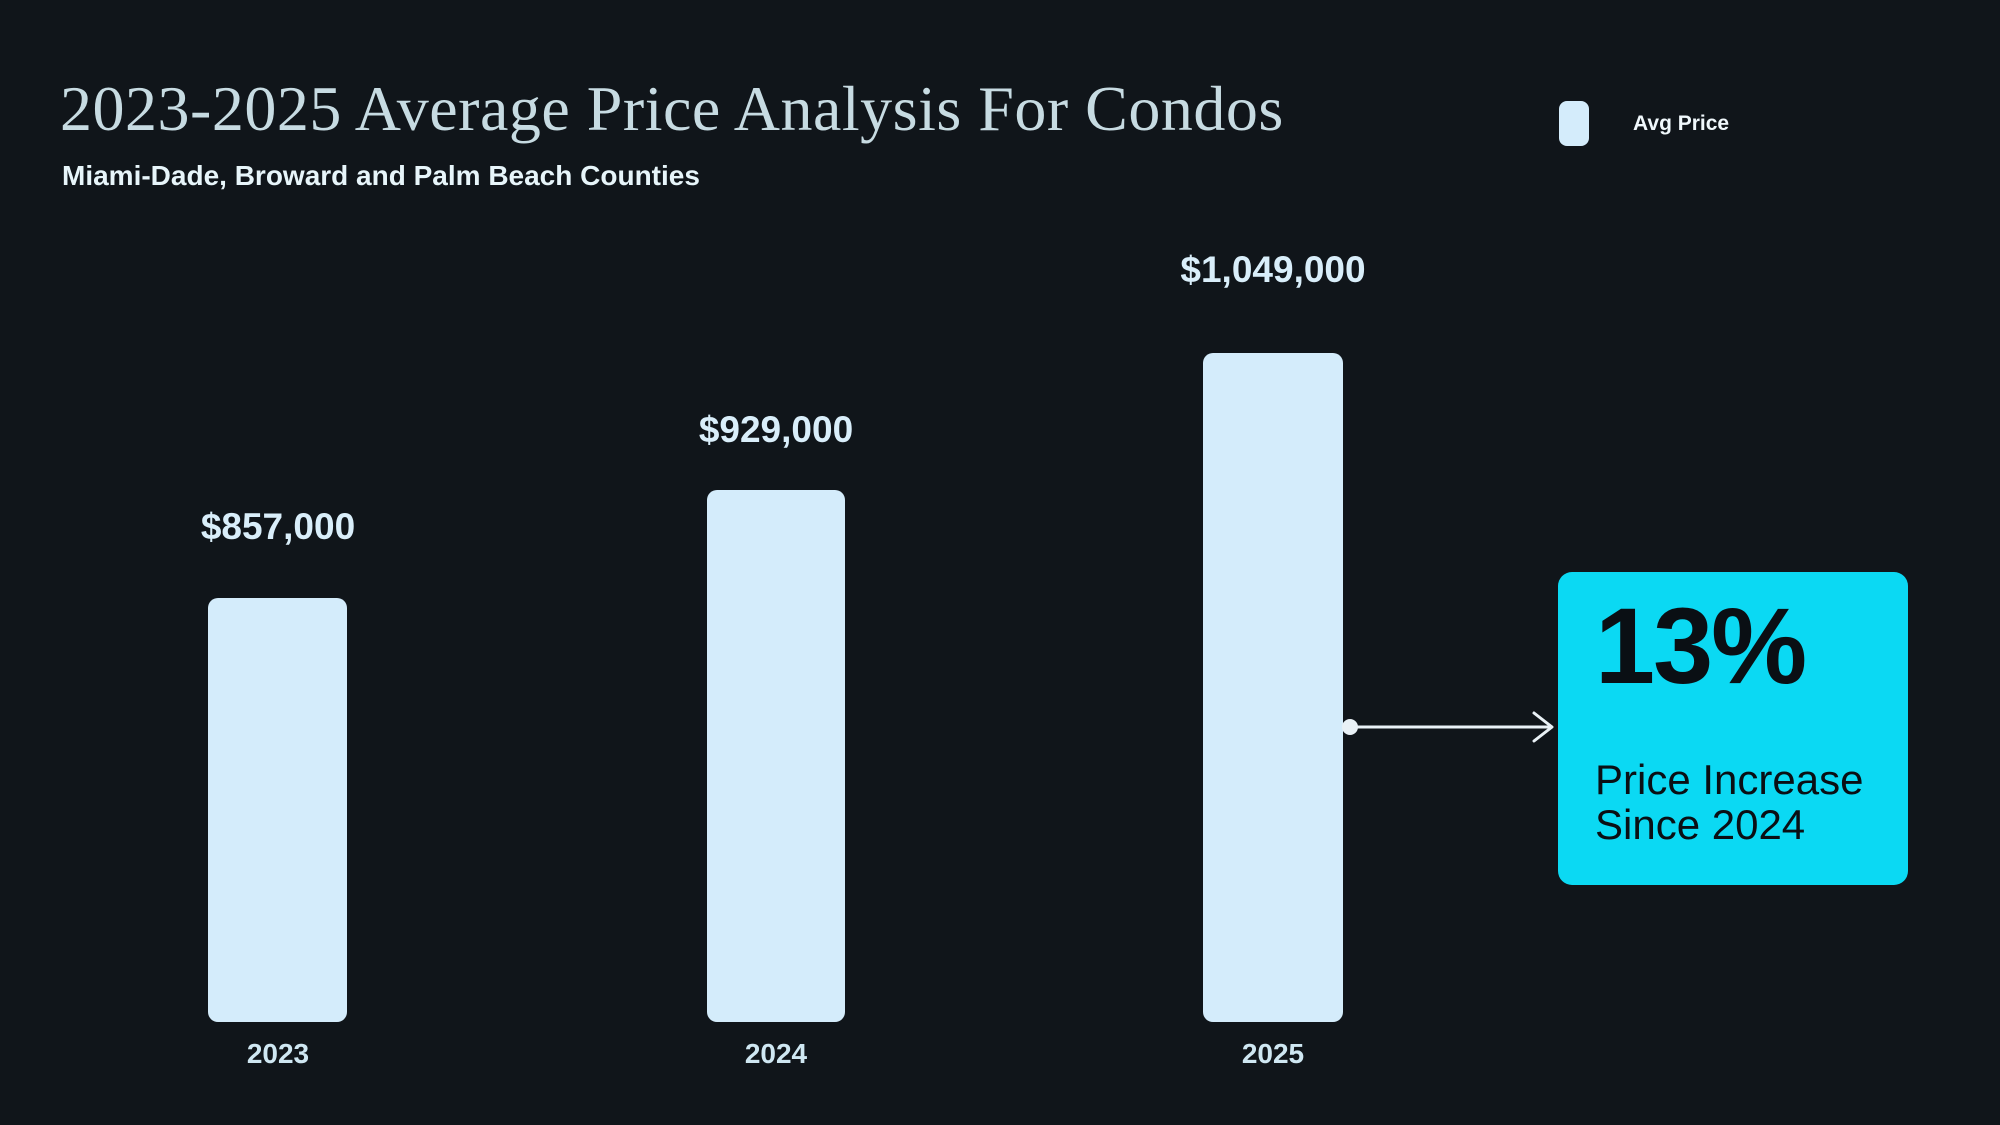  I want to click on x-axis-label-2024: 2024, so click(776, 1053).